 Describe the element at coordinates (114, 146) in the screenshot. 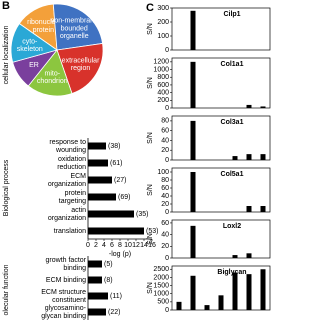

I see `annotation: (38)` at that location.